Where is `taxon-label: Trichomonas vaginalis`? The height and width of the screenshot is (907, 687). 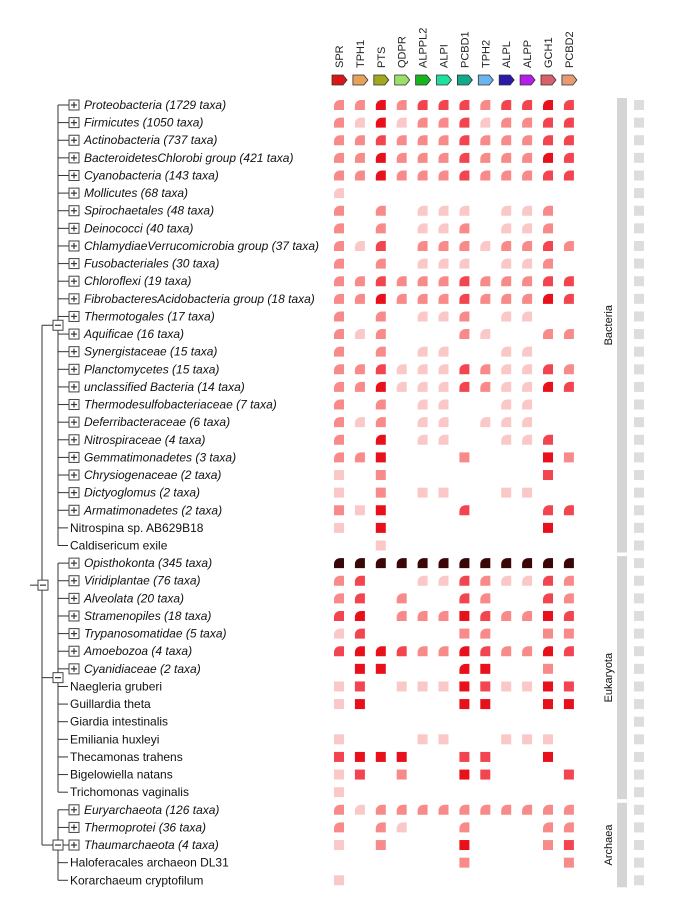 taxon-label: Trichomonas vaginalis is located at coordinates (129, 792).